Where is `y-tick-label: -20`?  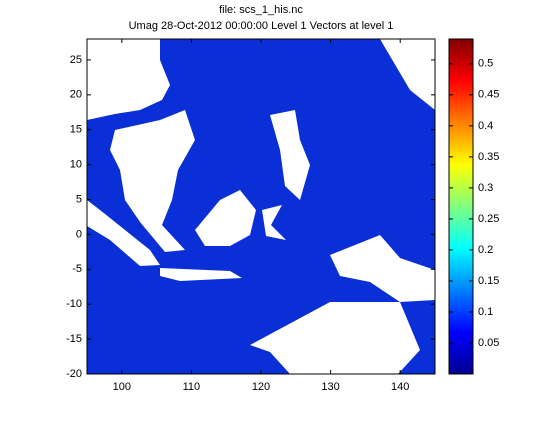 y-tick-label: -20 is located at coordinates (74, 374).